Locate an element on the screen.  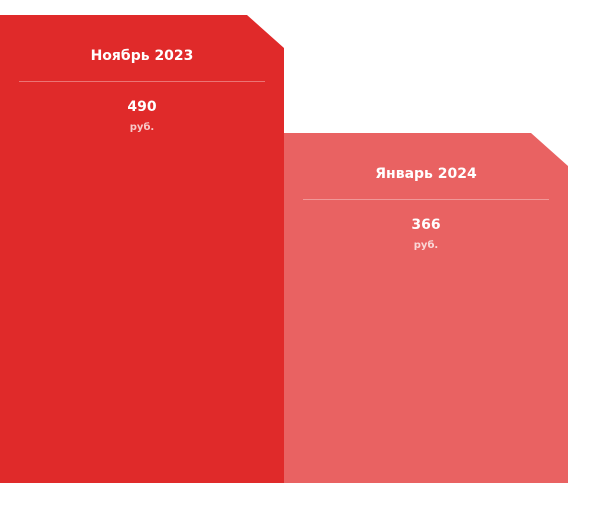
bar-value-label: 366 is located at coordinates (426, 225).